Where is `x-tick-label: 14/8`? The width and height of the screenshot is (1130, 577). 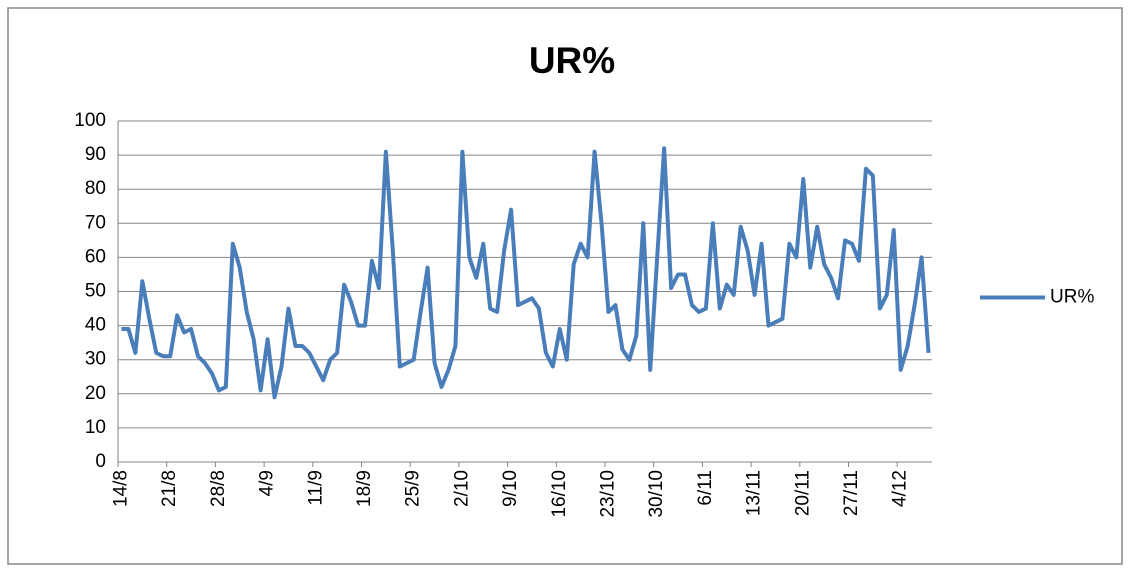
x-tick-label: 14/8 is located at coordinates (120, 488).